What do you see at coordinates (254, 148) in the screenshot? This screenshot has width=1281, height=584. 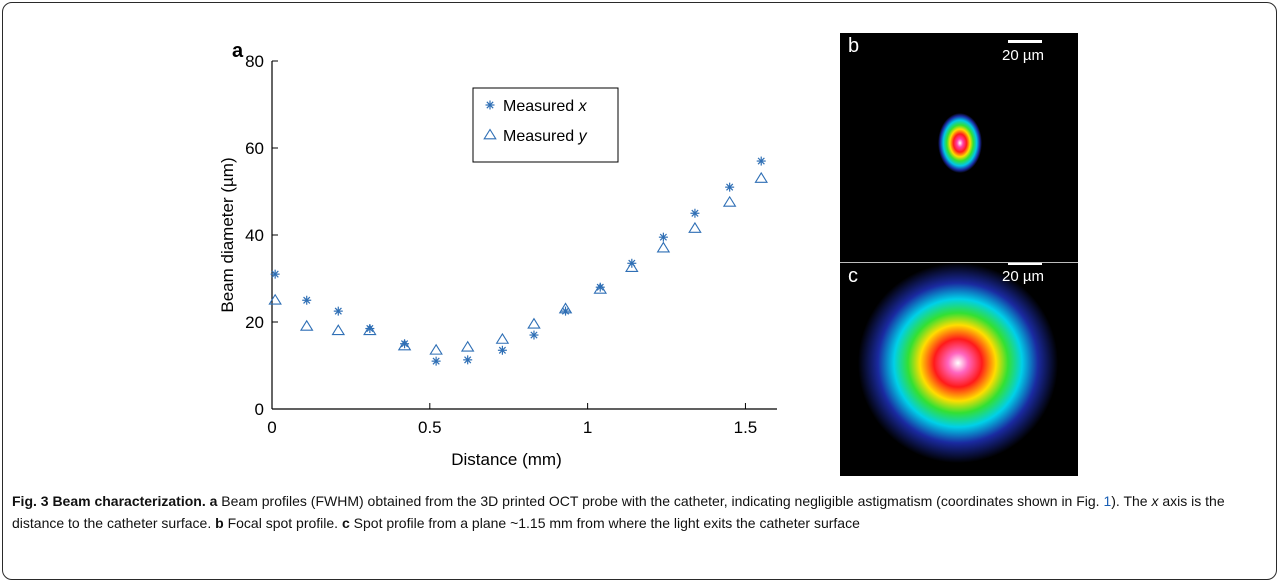 I see `y-tick-label: 60` at bounding box center [254, 148].